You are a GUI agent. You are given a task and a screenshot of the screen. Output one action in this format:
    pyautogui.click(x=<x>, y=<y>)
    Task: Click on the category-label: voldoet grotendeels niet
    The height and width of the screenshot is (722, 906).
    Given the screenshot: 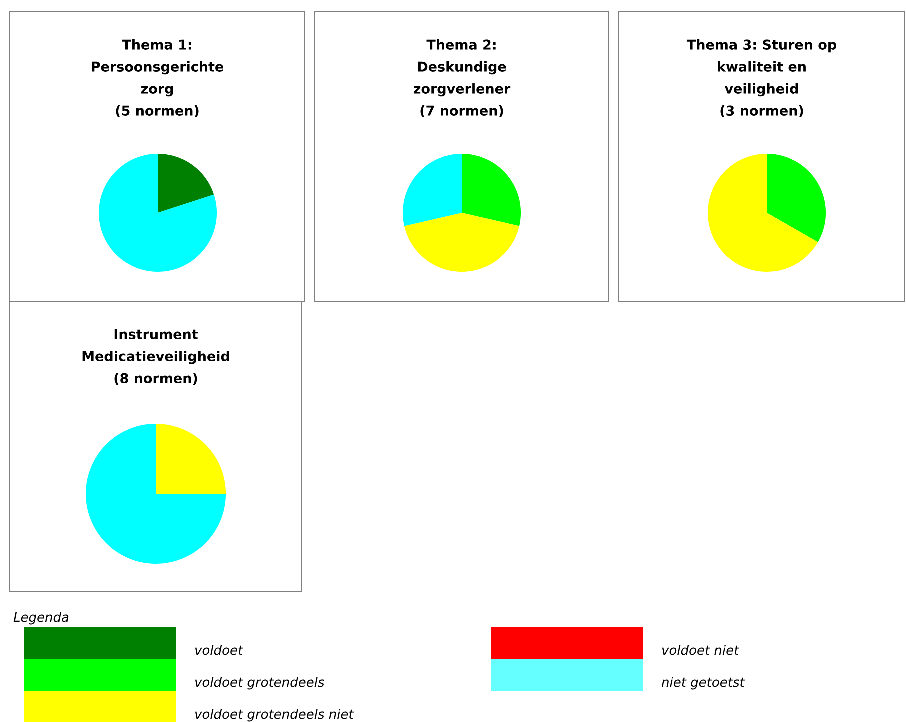 What is the action you would take?
    pyautogui.click(x=274, y=715)
    